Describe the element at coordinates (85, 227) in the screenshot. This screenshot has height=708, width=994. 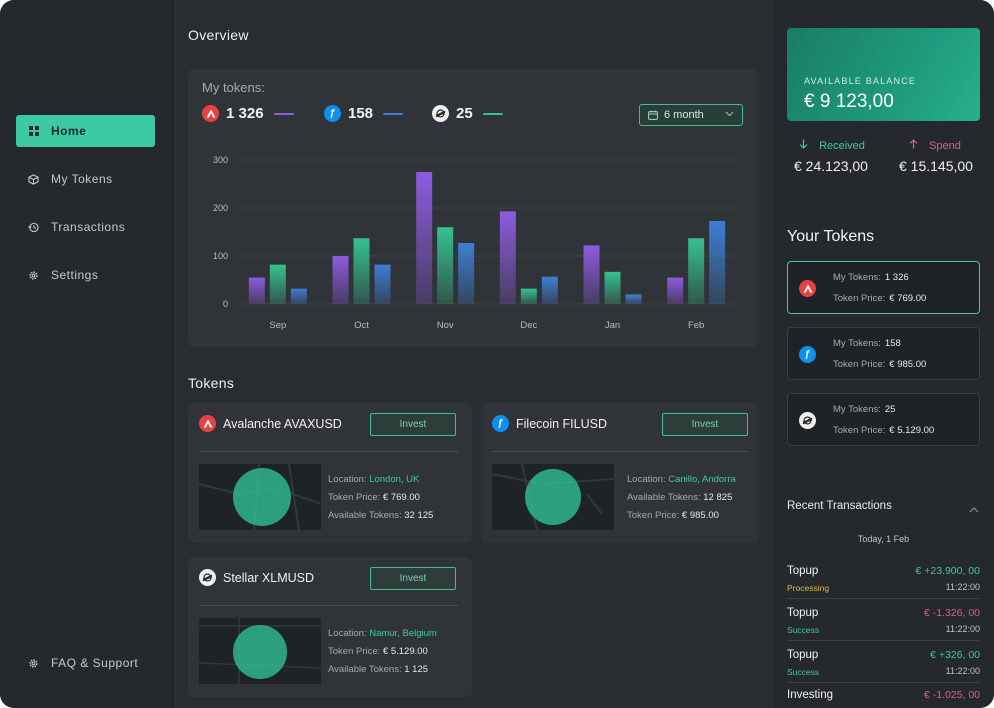
I see `sidebar-item-transactions: Transactions` at that location.